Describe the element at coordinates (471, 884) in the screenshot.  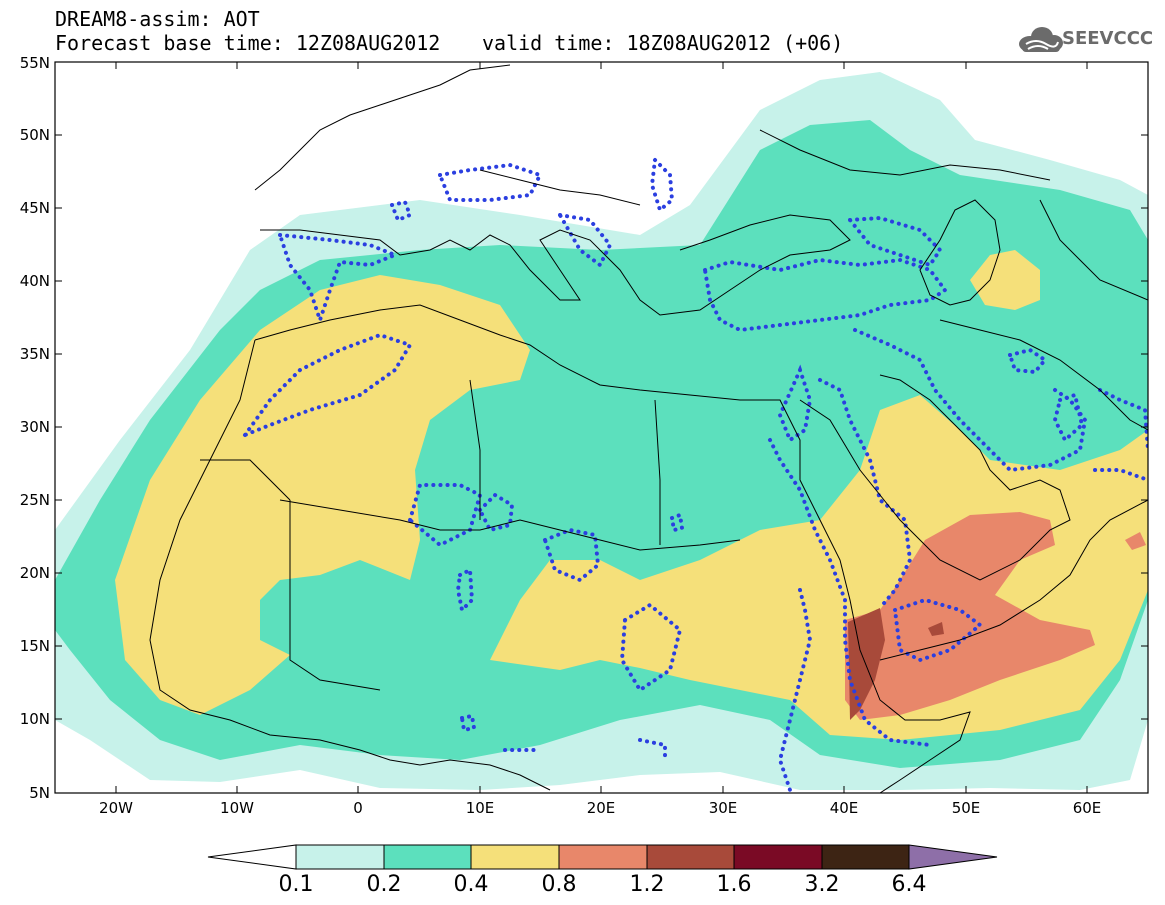
I see `colorbar-label: 0.4` at that location.